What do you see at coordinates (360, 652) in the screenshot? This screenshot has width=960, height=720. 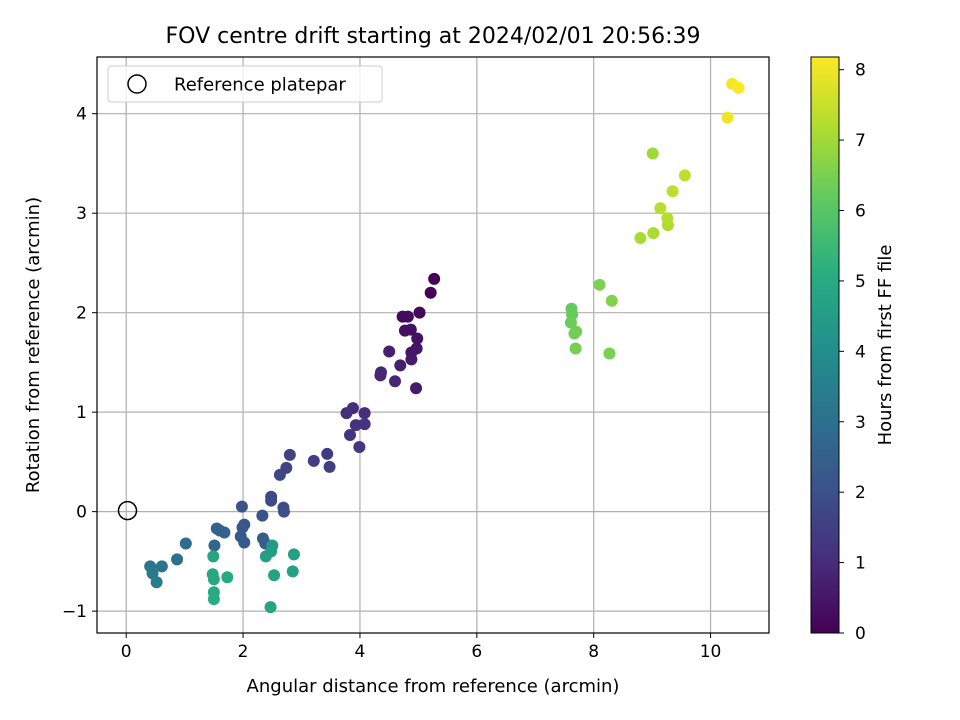 I see `x-tick-label: 4` at bounding box center [360, 652].